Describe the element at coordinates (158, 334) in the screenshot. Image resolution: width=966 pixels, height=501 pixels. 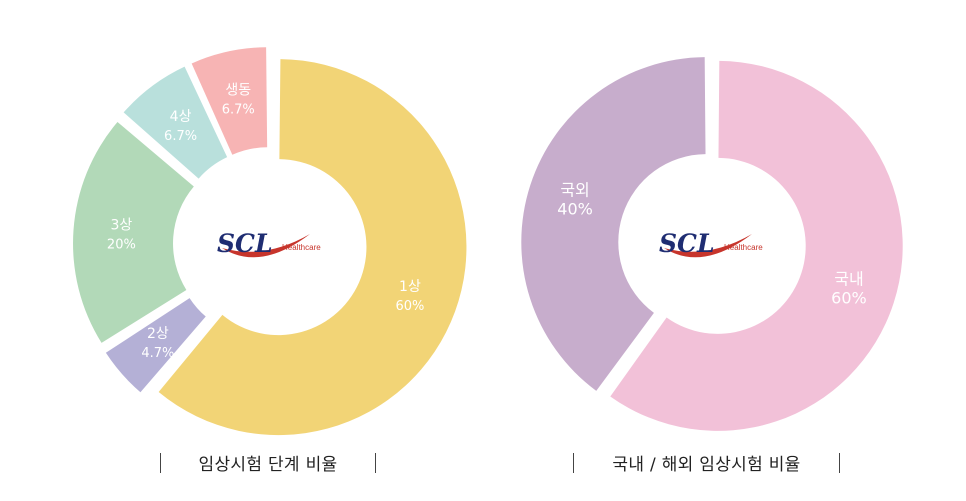
I see `chart-1-slice-2-label: 2상` at that location.